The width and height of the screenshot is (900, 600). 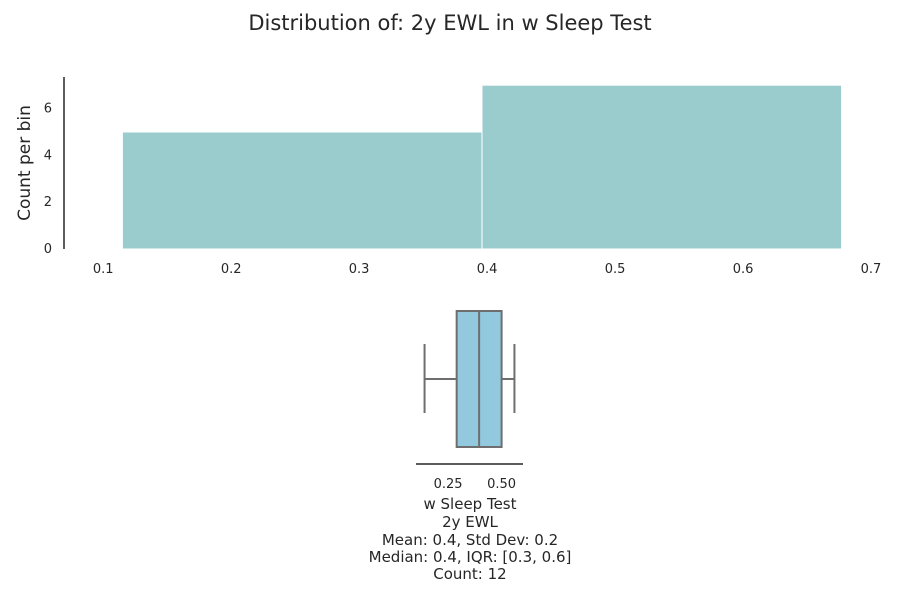 I want to click on summary-group: w Sleep Test, so click(x=469, y=504).